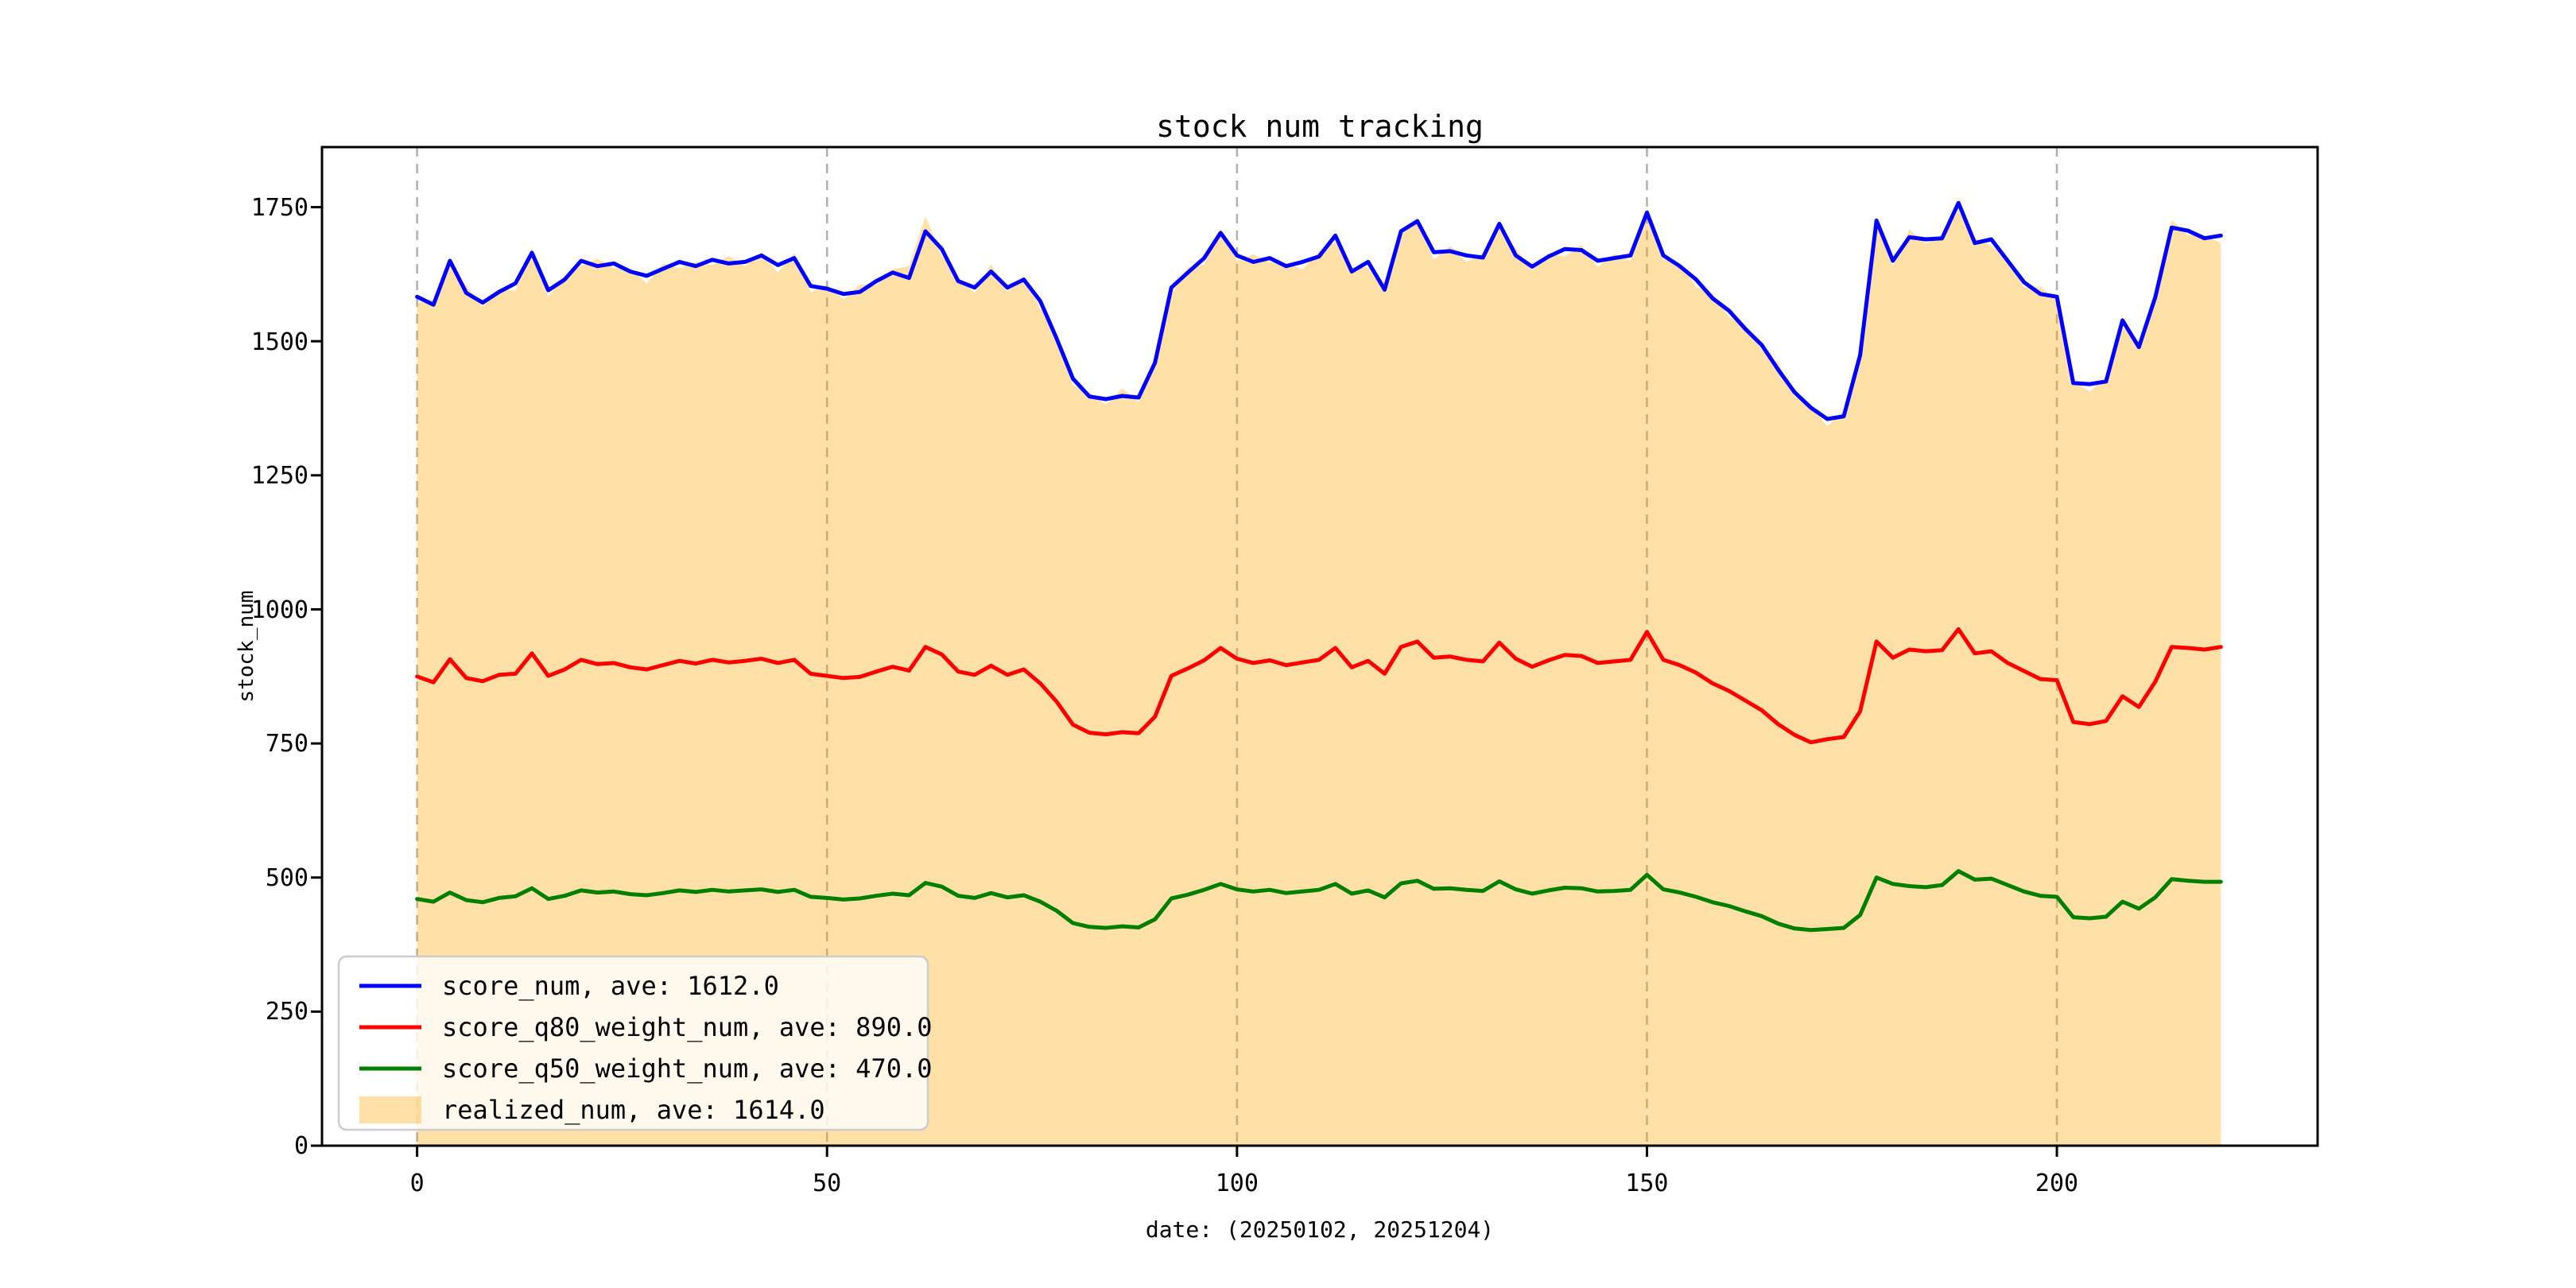  I want to click on legend-box, so click(633, 1043).